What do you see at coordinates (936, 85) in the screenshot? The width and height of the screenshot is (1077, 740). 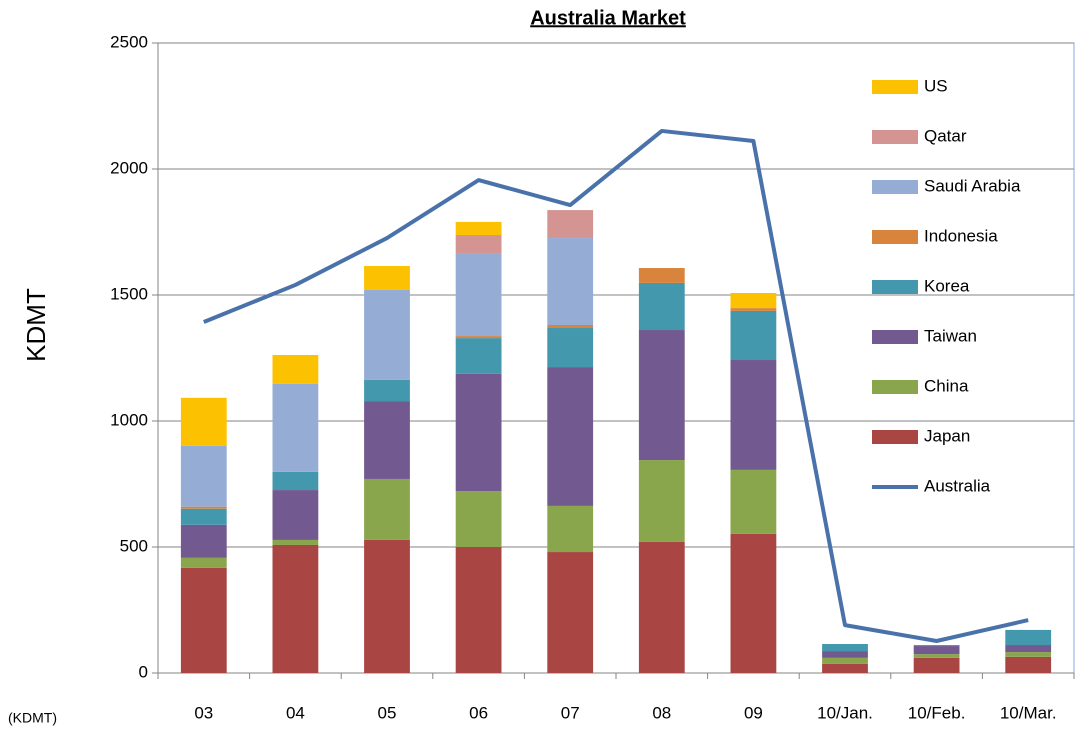 I see `legend-label: US` at bounding box center [936, 85].